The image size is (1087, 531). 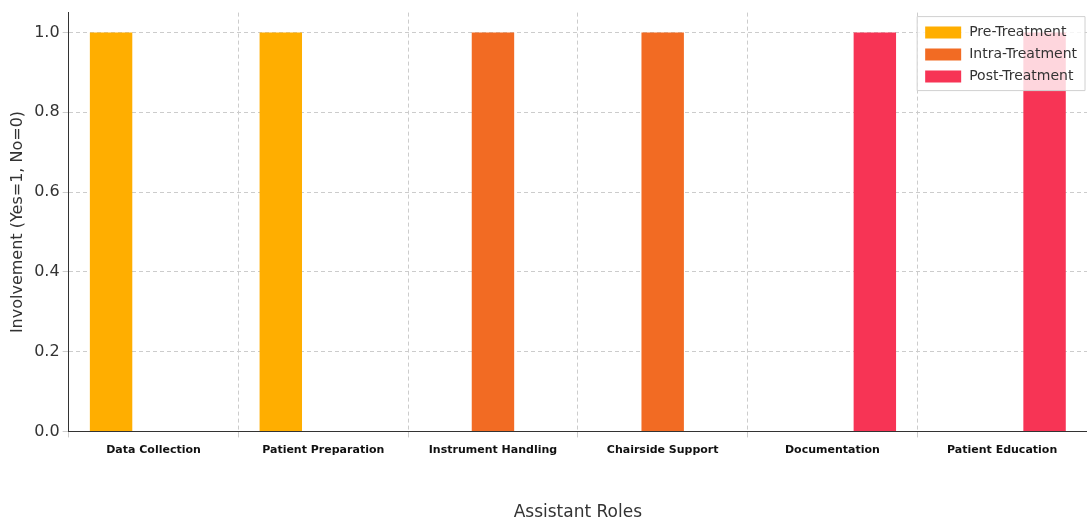 What do you see at coordinates (662, 449) in the screenshot?
I see `x-tick-label: Chairside Support` at bounding box center [662, 449].